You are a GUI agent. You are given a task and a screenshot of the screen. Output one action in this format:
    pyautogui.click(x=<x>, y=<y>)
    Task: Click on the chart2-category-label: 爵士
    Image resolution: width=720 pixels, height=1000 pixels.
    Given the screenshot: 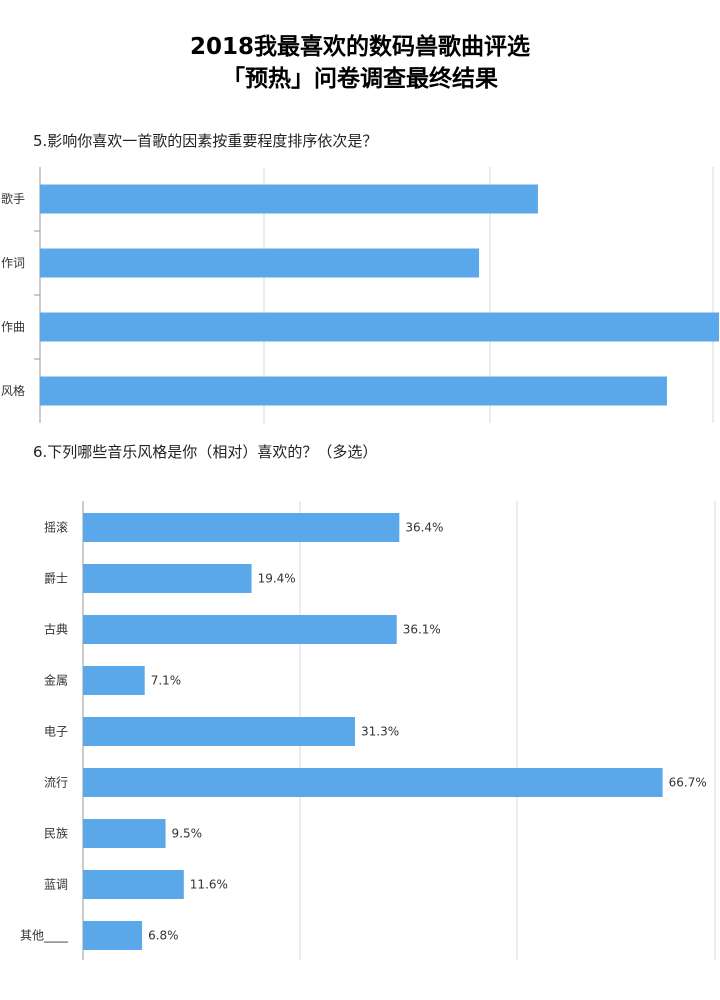 What is the action you would take?
    pyautogui.click(x=56, y=579)
    